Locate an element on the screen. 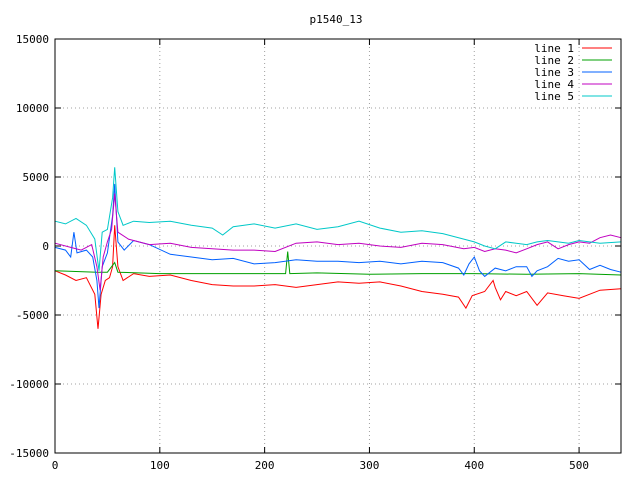 The width and height of the screenshot is (640, 480). y-tick-label: 5000 is located at coordinates (36, 177).